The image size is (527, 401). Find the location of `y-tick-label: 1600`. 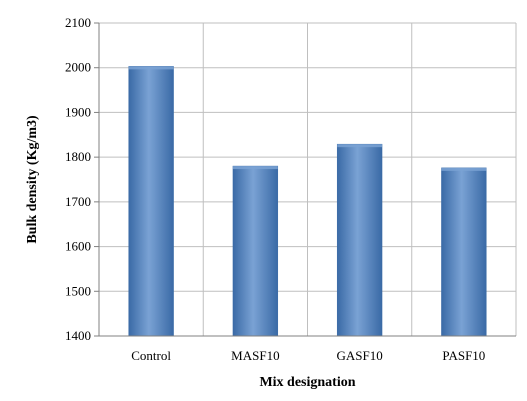

y-tick-label: 1600 is located at coordinates (78, 246).